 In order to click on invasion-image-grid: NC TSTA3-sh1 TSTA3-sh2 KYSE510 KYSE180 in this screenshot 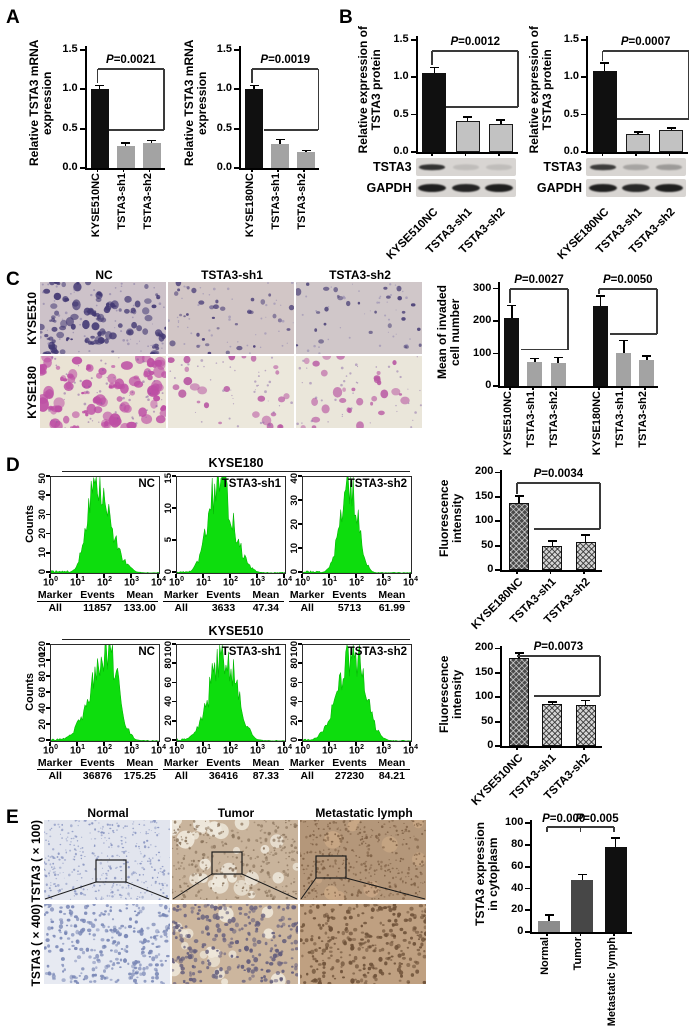, I will do `click(224, 349)`.